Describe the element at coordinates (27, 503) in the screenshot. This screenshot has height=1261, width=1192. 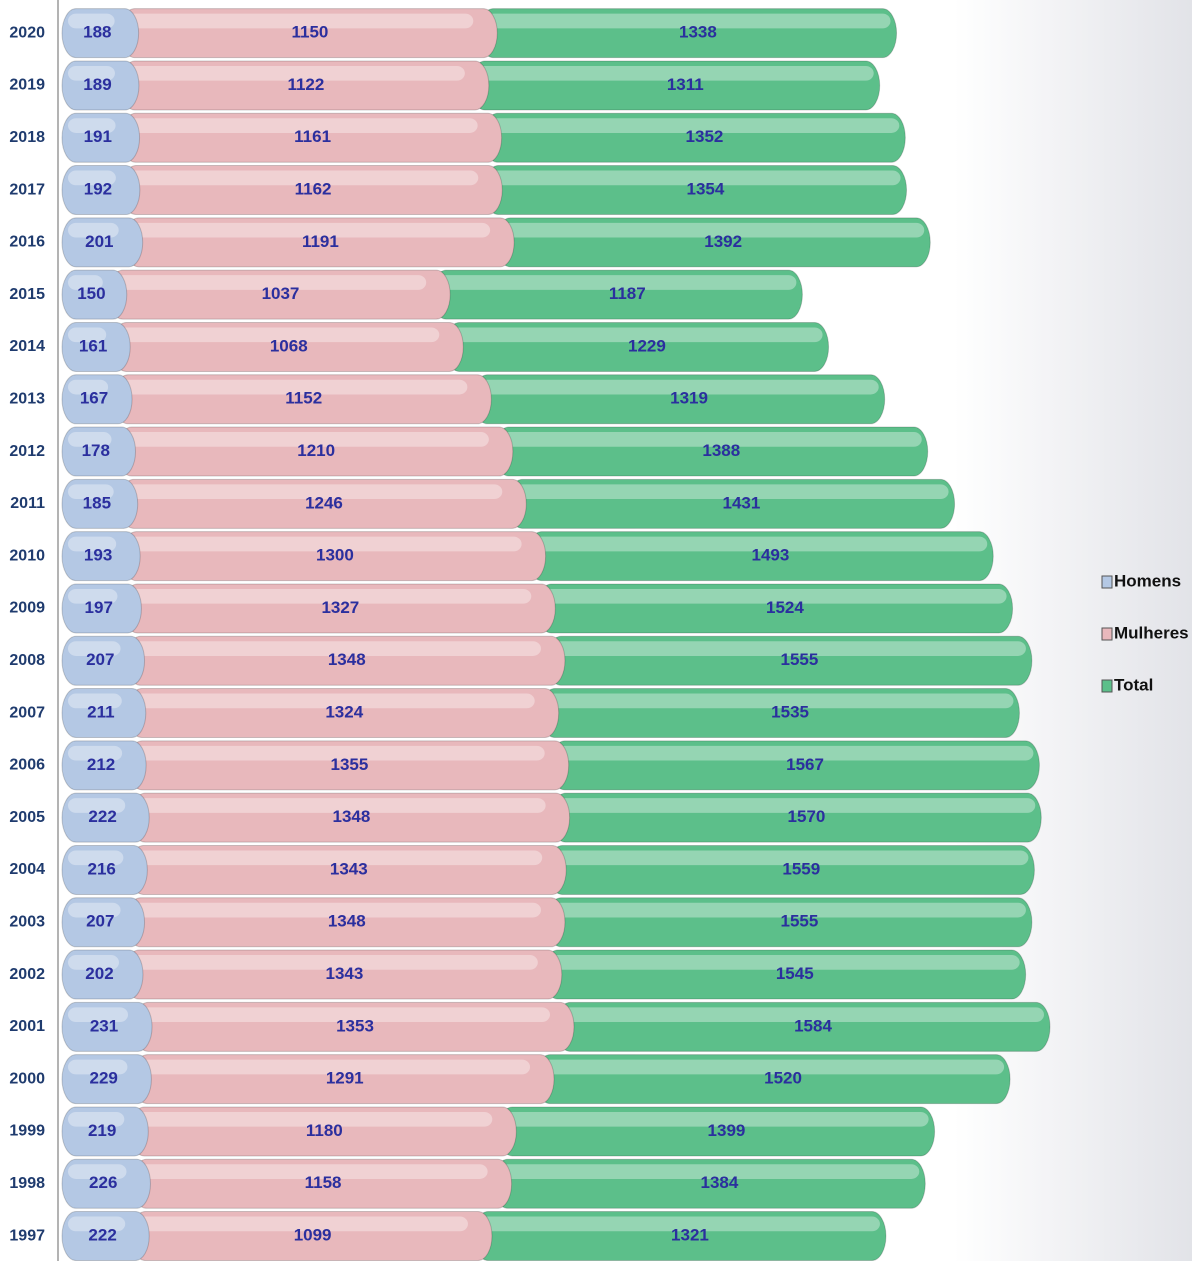
I see `y-tick-label: 2011` at that location.